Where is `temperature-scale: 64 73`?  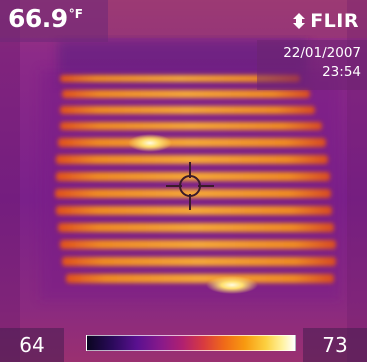 temperature-scale: 64 73 is located at coordinates (183, 345).